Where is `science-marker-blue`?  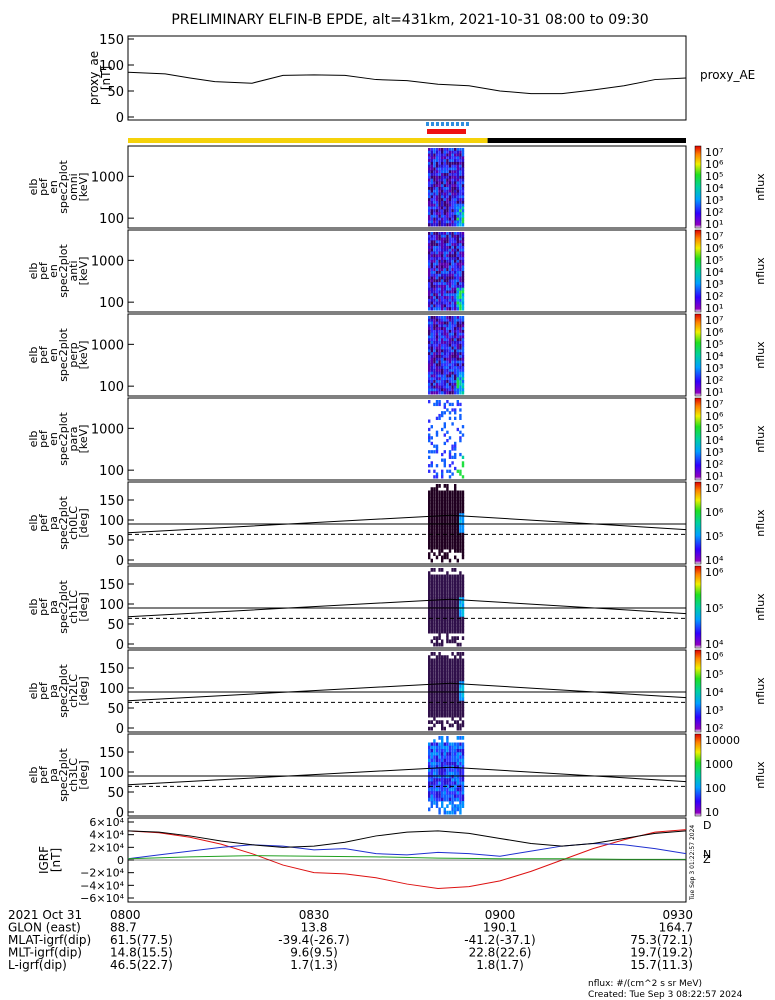 science-marker-blue is located at coordinates (432, 124).